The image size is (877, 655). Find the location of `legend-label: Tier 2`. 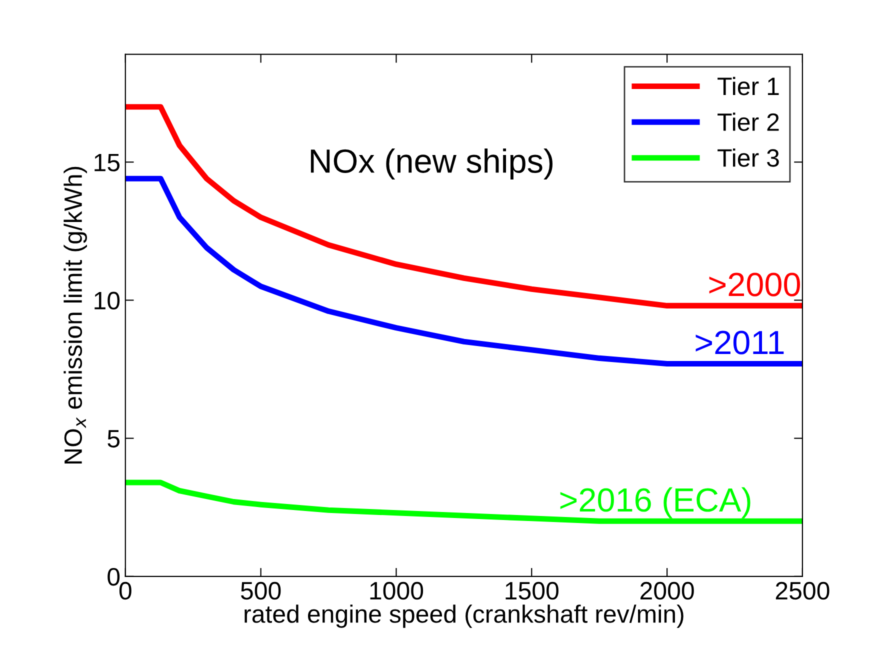

legend-label: Tier 2 is located at coordinates (748, 122).